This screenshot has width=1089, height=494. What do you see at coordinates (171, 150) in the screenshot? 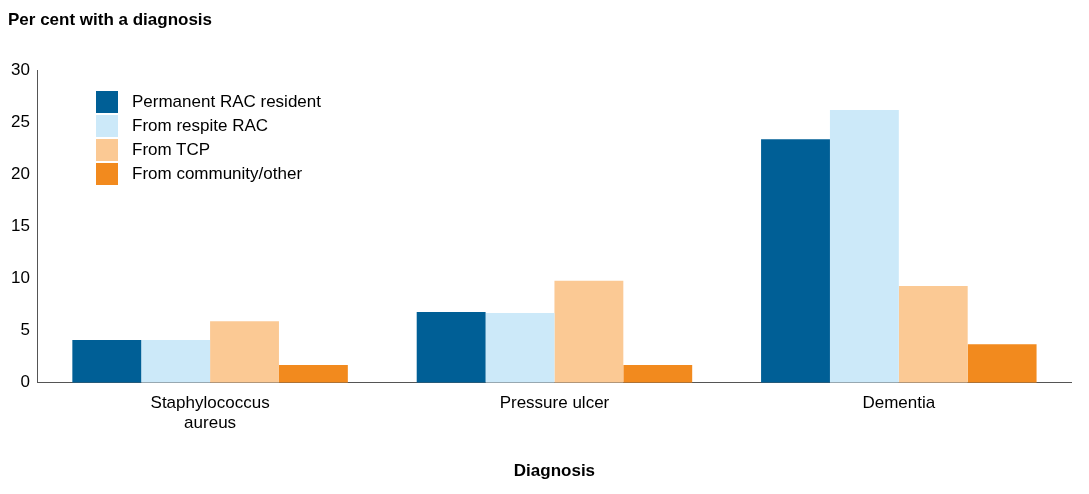
I see `legend-label: From TCP` at bounding box center [171, 150].